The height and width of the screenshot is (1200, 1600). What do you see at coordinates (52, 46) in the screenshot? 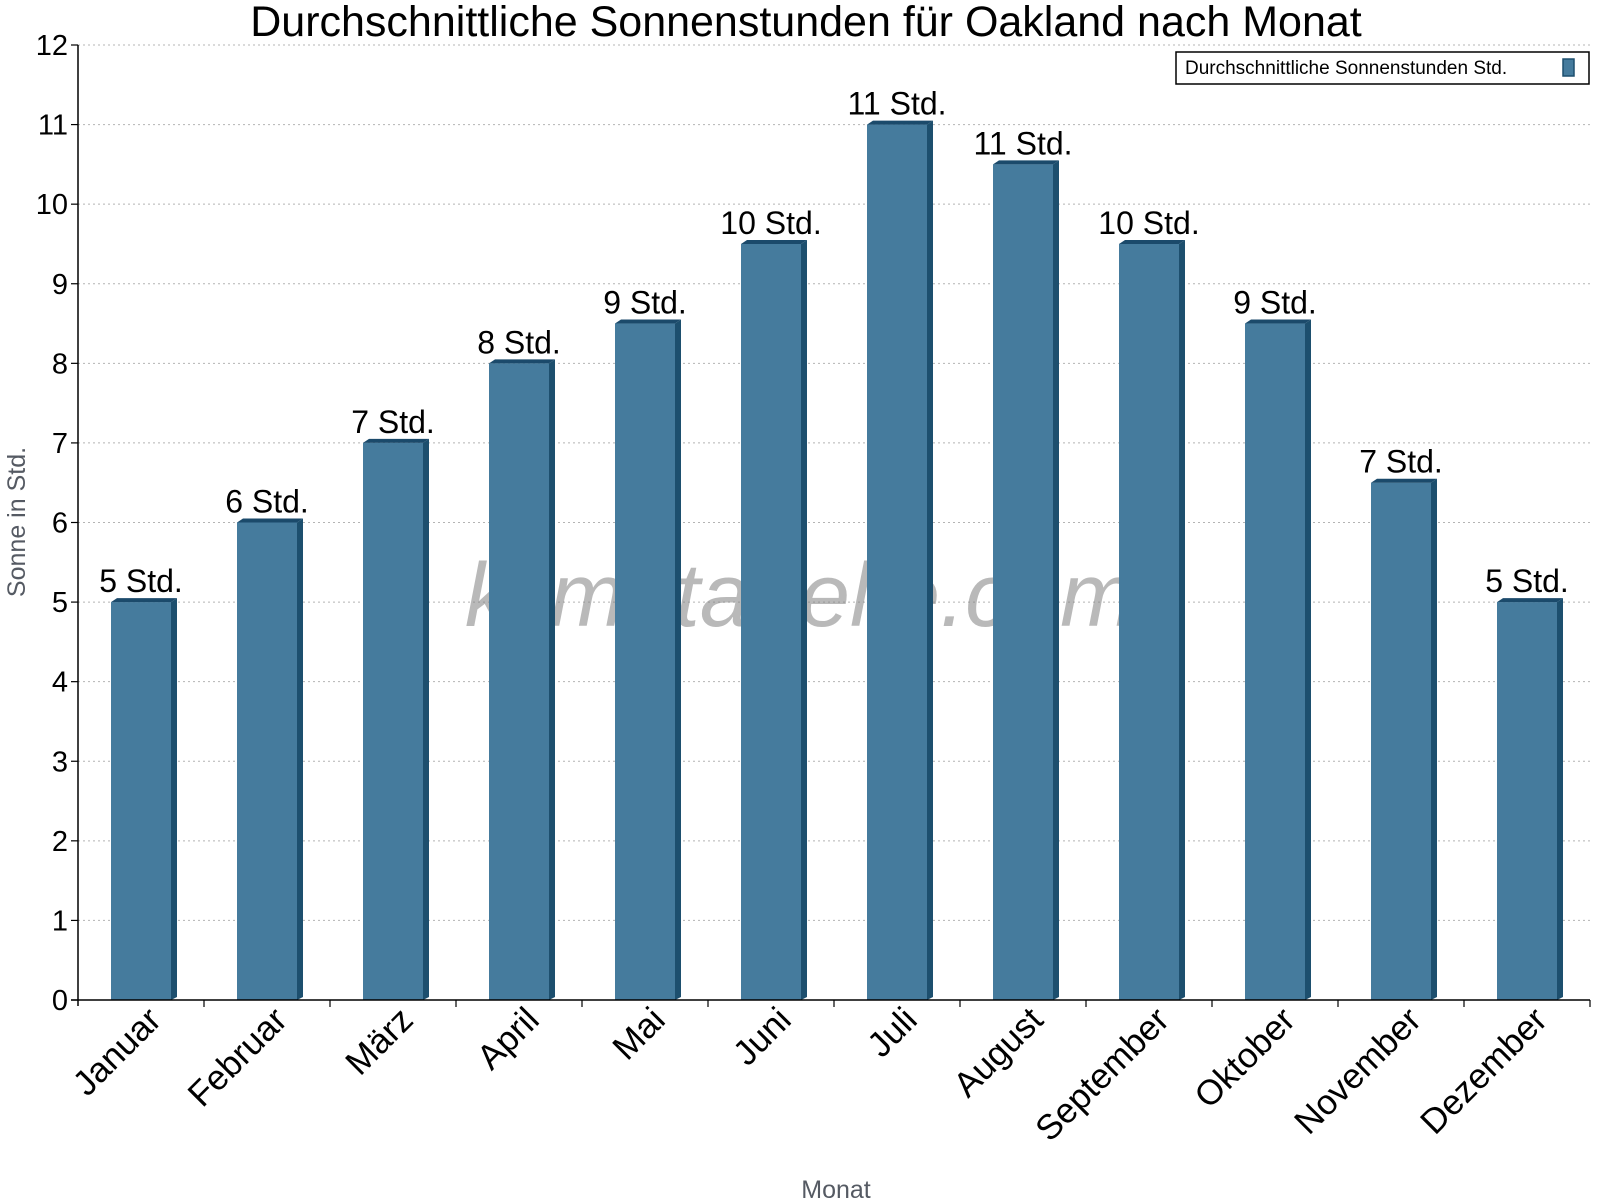
I see `y-tick-label: 12` at bounding box center [52, 46].